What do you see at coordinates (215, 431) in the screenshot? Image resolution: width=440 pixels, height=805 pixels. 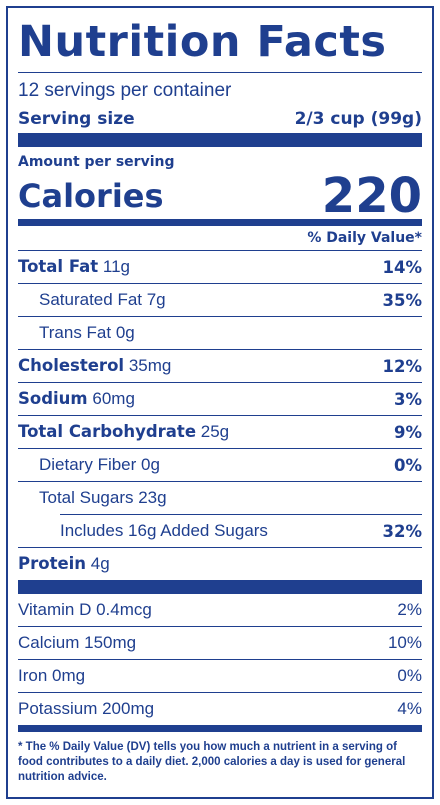 I see `nutrient-amount: 25g` at bounding box center [215, 431].